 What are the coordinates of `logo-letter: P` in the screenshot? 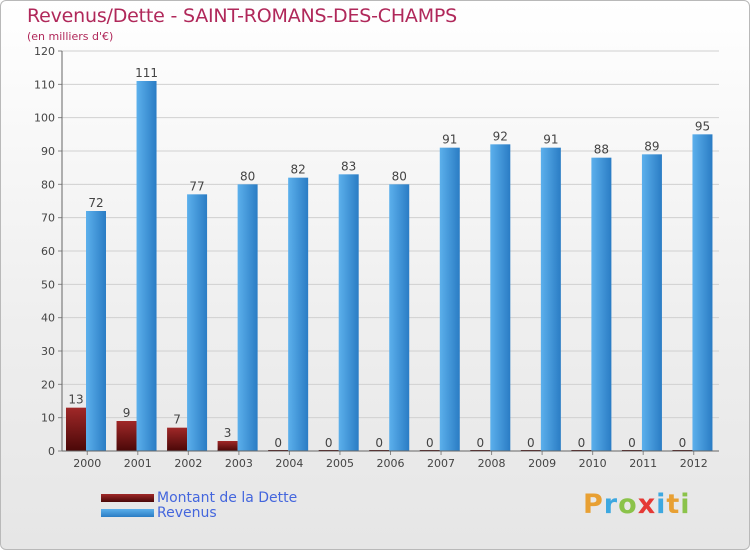 It's located at (593, 504).